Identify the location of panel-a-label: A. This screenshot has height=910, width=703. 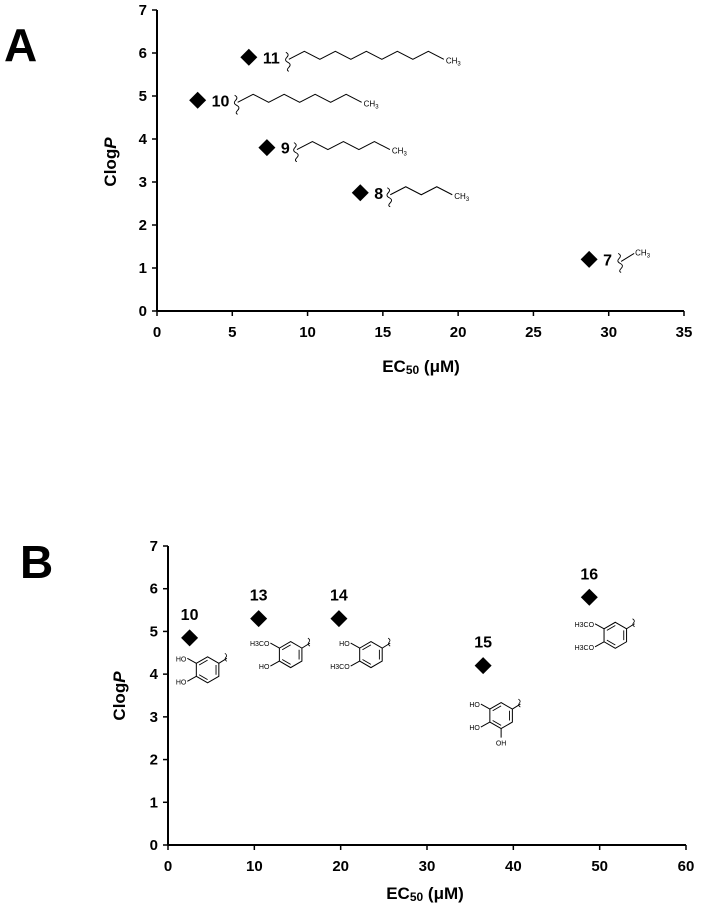
(20, 45).